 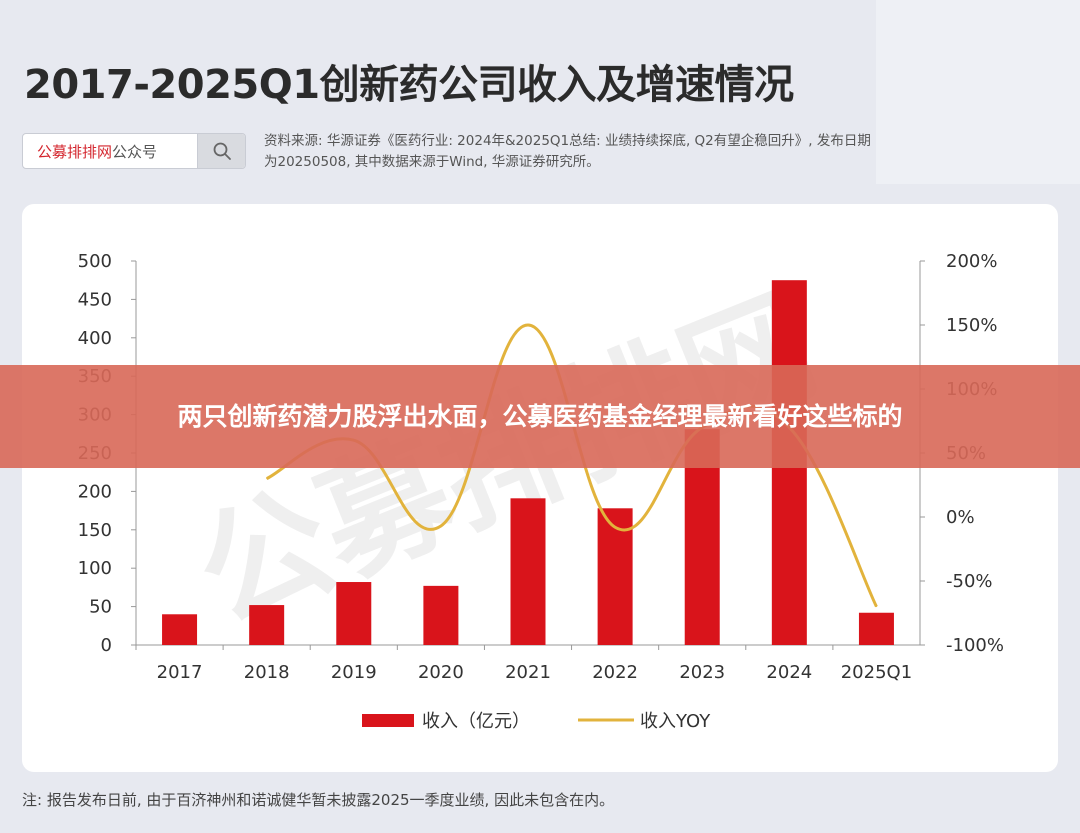 I want to click on search-box: 公募排排网 公众号, so click(x=134, y=151).